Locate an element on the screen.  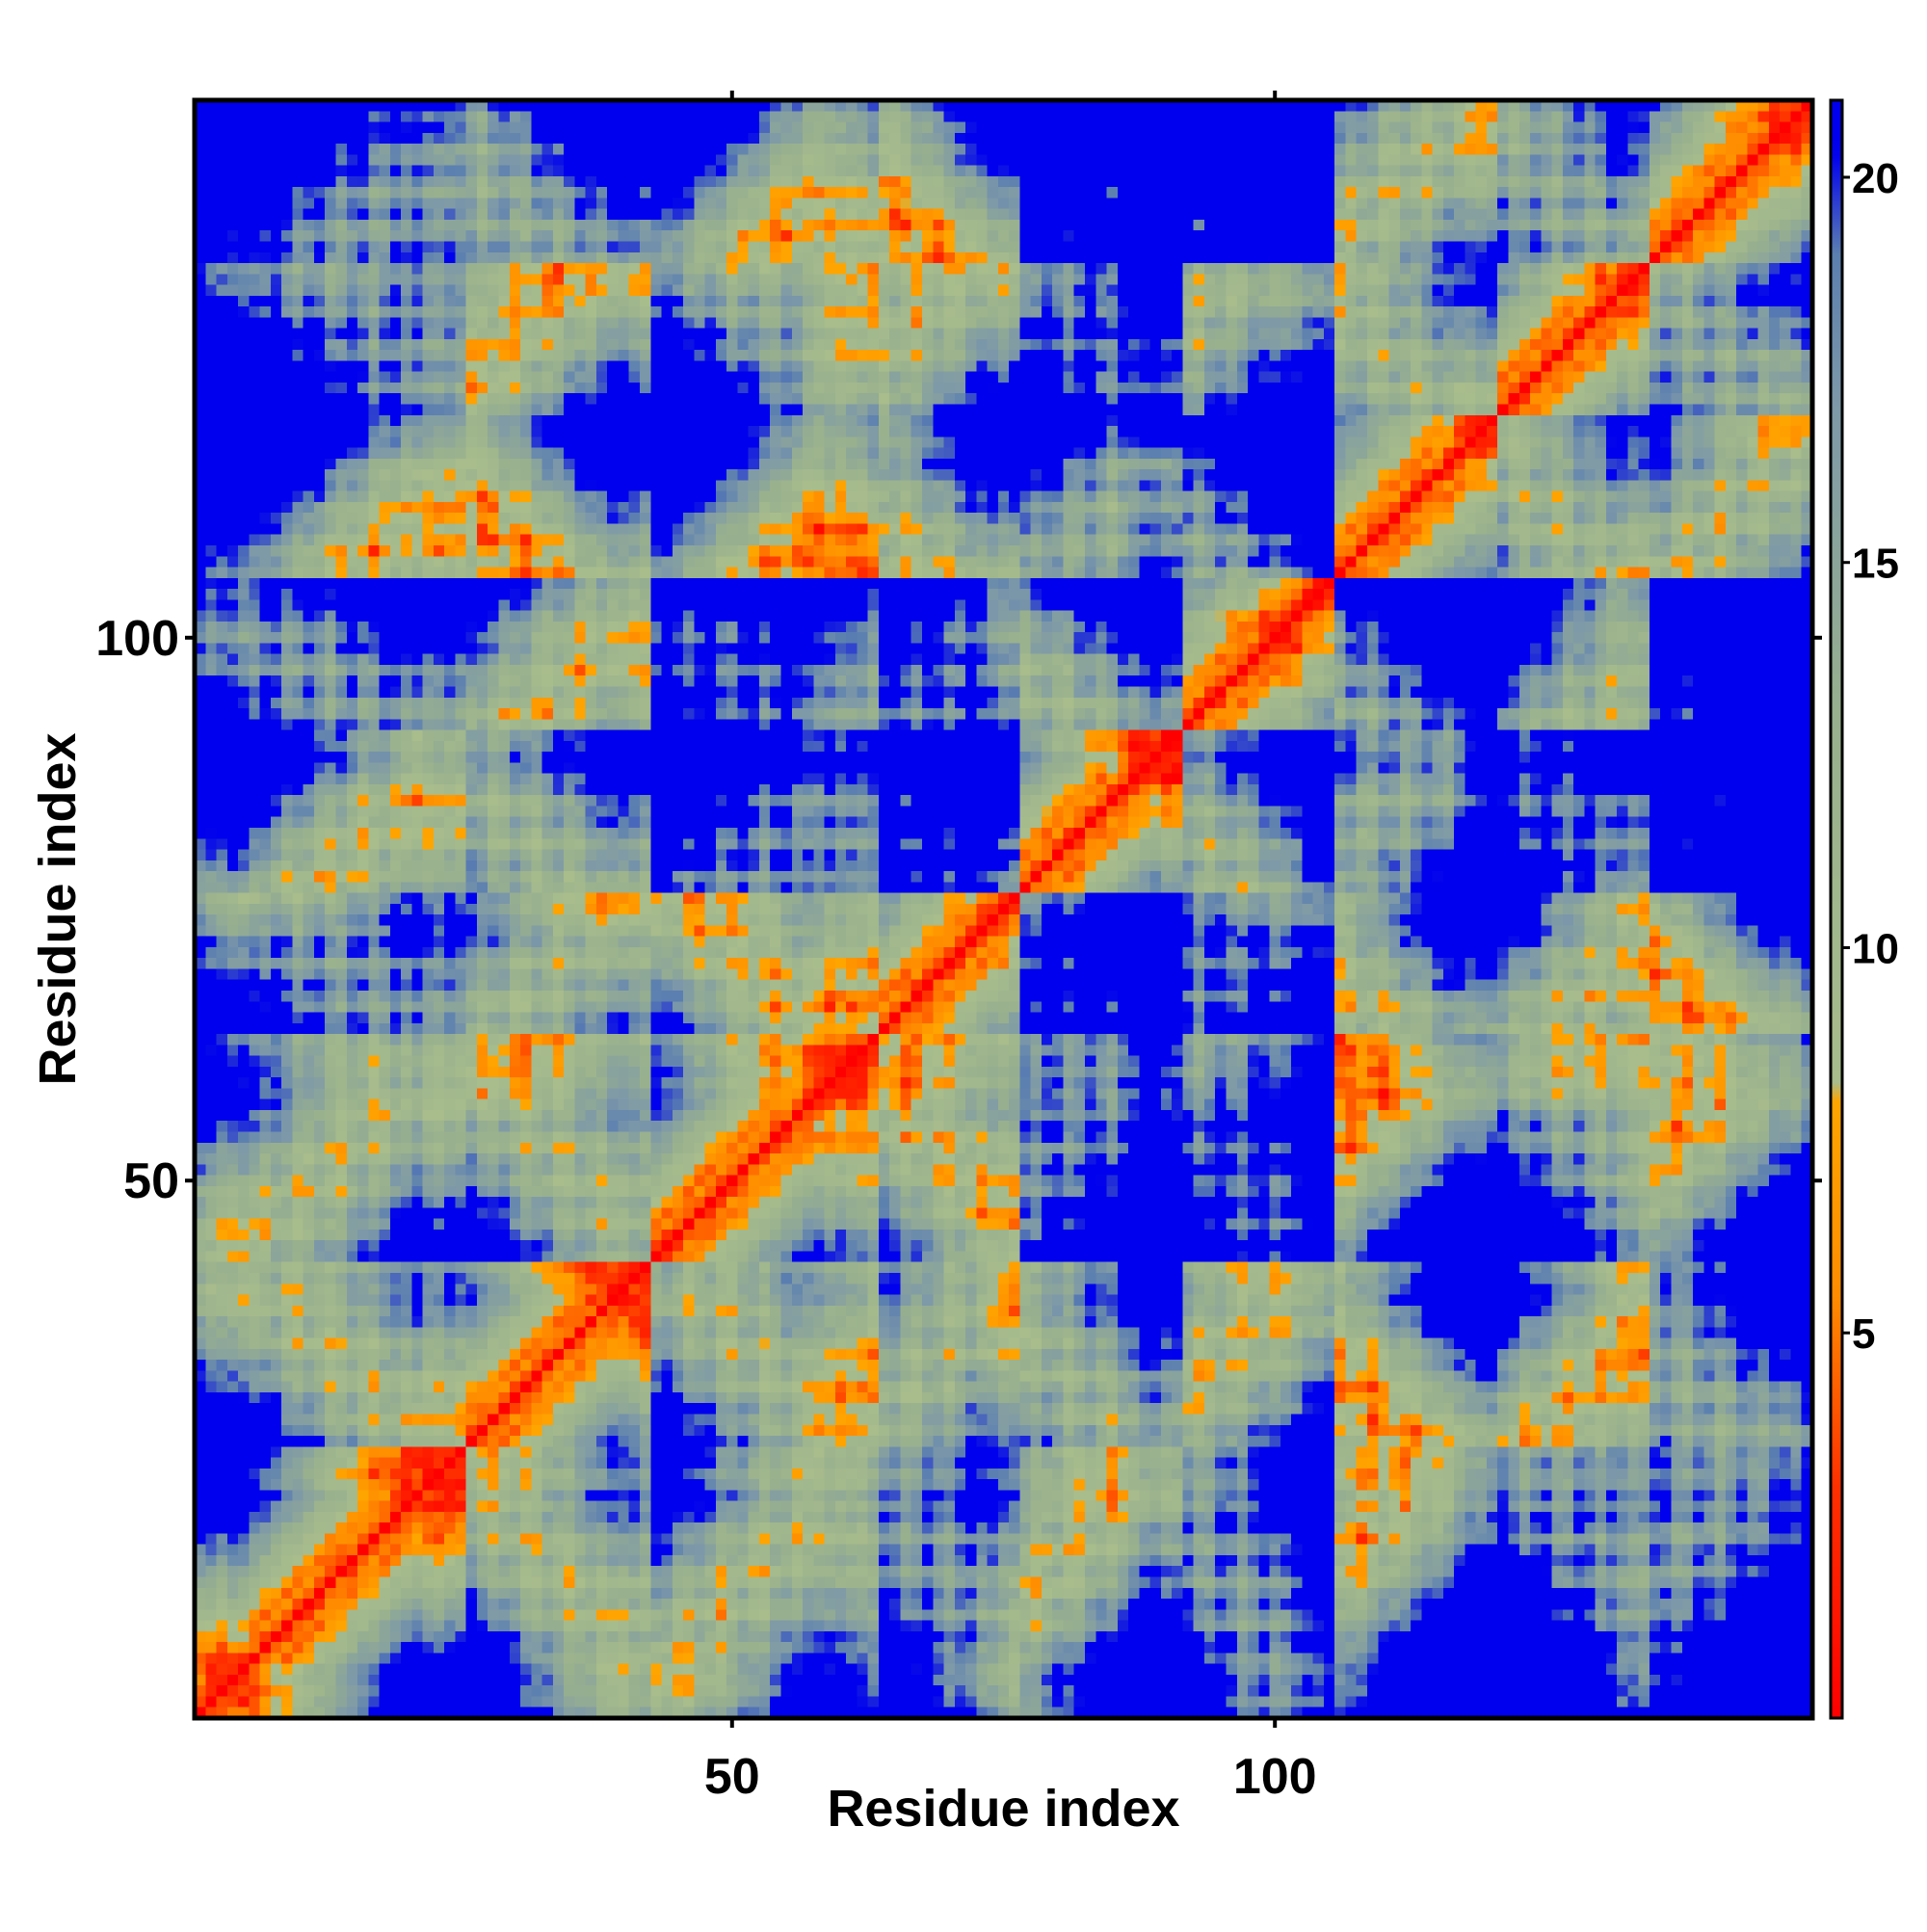
colorbar: 5 10 15 20 is located at coordinates (1864, 909).